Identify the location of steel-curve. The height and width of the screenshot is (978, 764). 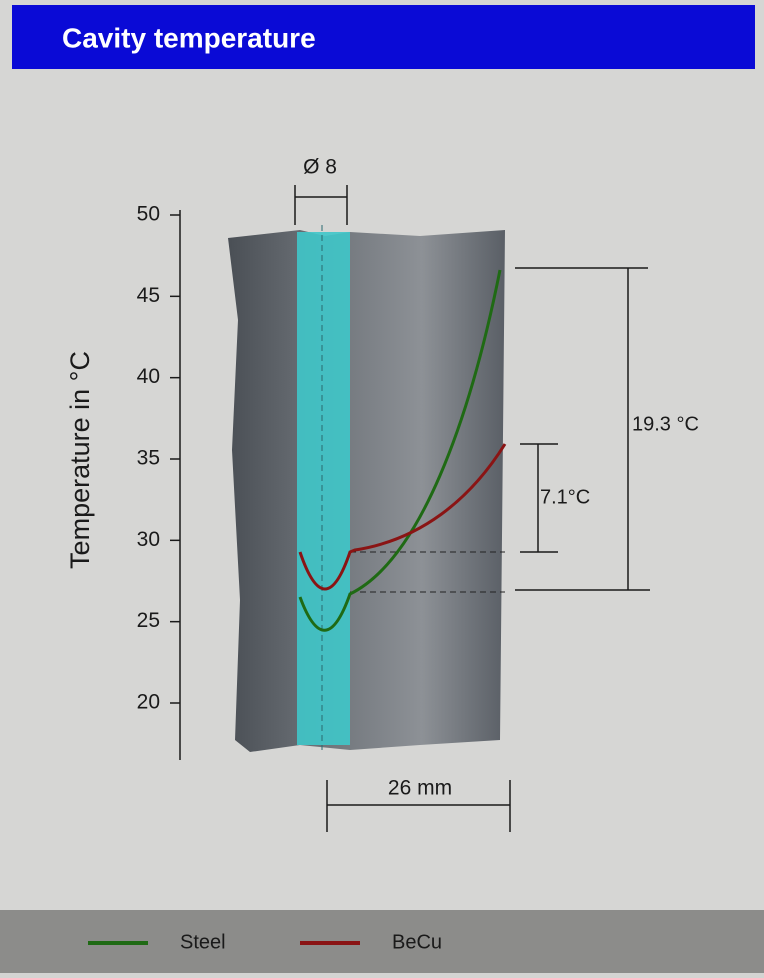
(400, 450).